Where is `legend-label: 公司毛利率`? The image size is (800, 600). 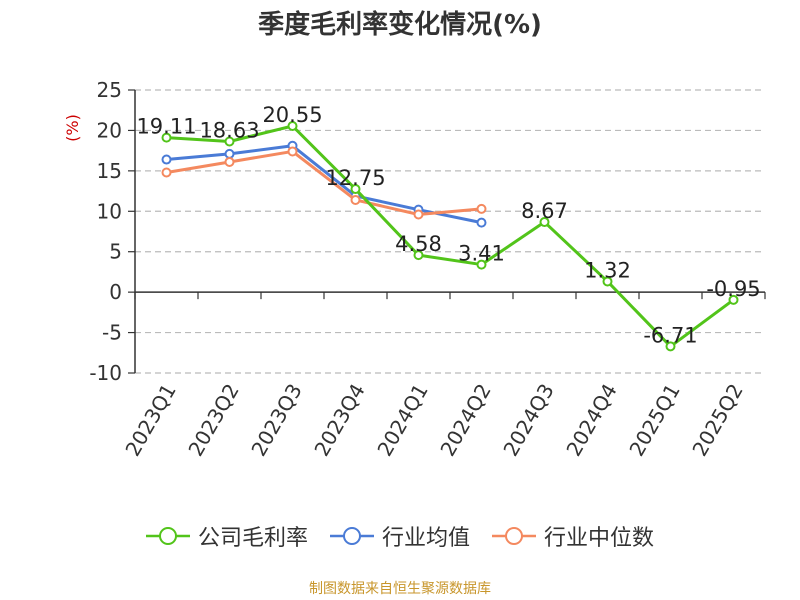 legend-label: 公司毛利率 is located at coordinates (252, 538).